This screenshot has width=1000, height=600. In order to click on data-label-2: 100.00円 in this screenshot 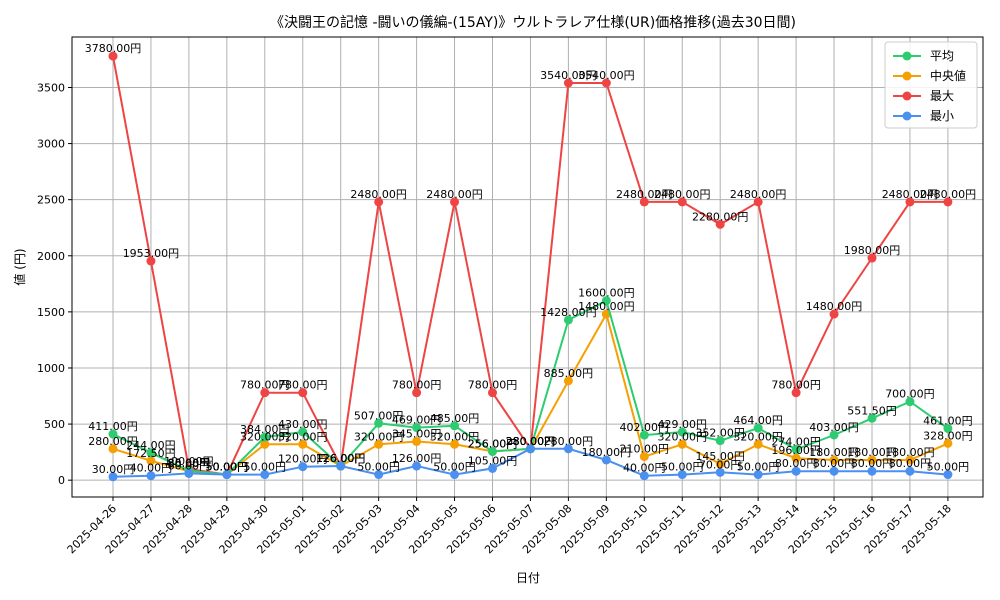, I will do `click(189, 461)`.